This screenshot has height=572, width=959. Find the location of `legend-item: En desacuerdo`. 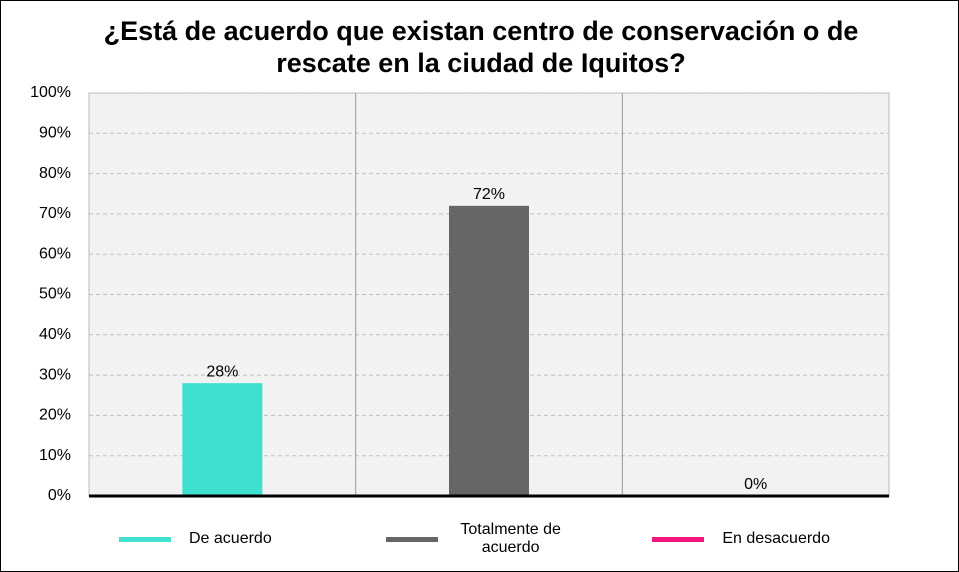

legend-item: En desacuerdo is located at coordinates (741, 539).